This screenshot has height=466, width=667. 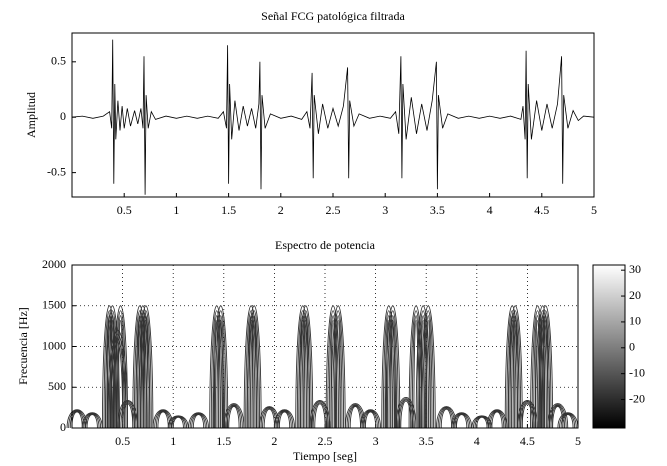 I want to click on colorbar, so click(x=609, y=346).